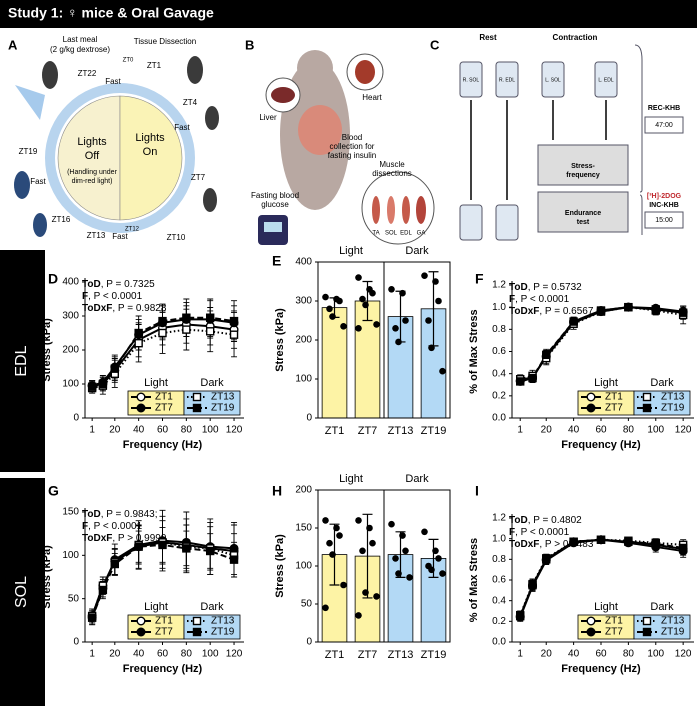 Image resolution: width=697 pixels, height=708 pixels. What do you see at coordinates (275, 204) in the screenshot?
I see `diagram-label: glucose` at bounding box center [275, 204].